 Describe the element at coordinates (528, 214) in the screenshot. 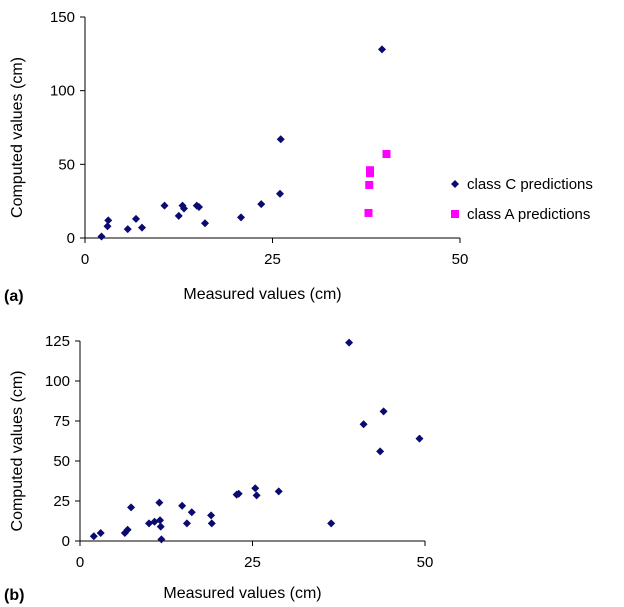

I see `legend-label: class A predictions` at that location.